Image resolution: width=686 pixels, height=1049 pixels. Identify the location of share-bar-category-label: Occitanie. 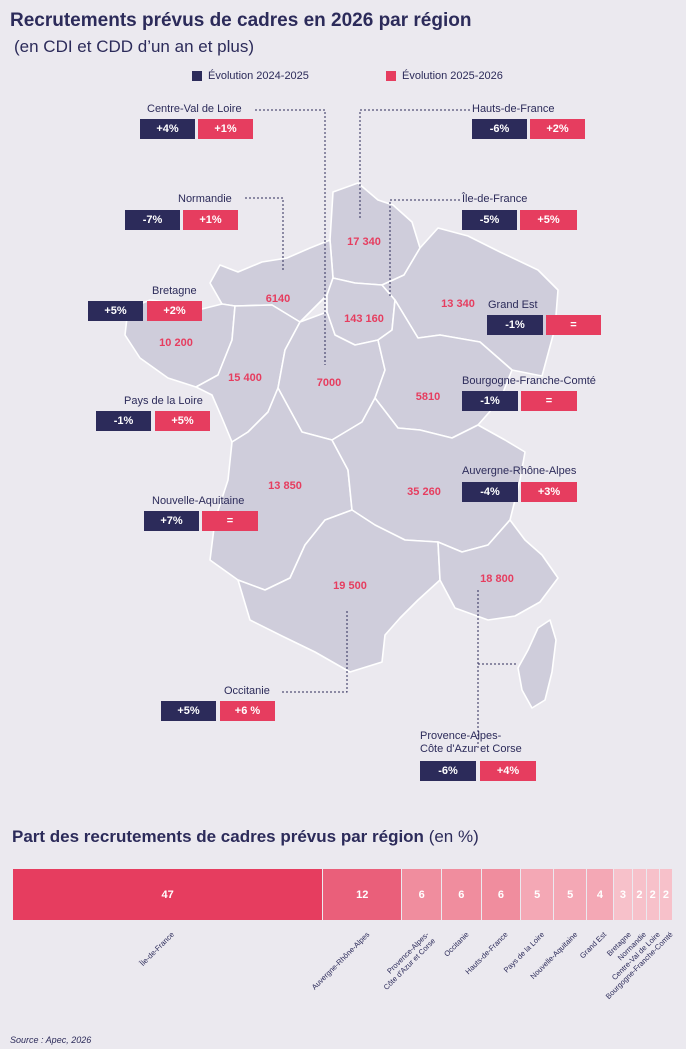
(456, 944).